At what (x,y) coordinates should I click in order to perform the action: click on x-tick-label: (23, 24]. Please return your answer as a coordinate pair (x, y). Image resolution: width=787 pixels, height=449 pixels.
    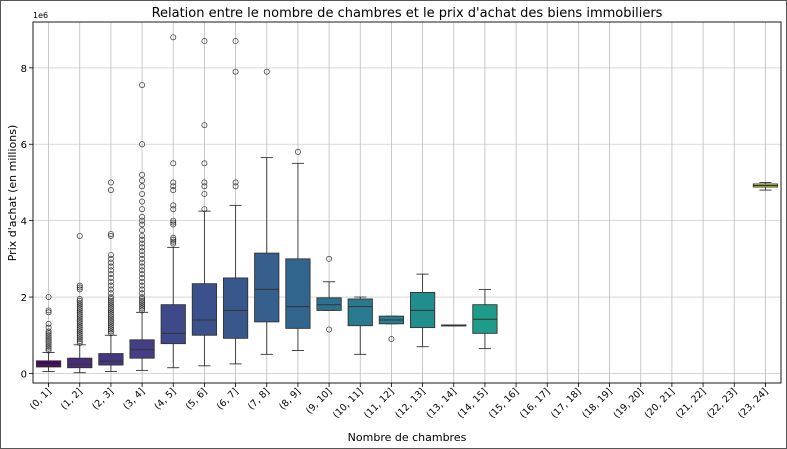
    Looking at the image, I should click on (753, 403).